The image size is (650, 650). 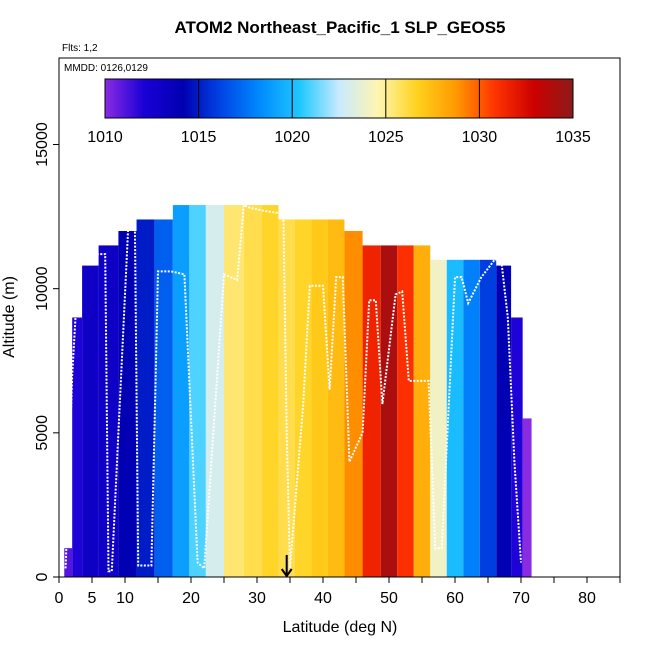 I want to click on dates-info: MMDD: 0126,0129, so click(x=106, y=68).